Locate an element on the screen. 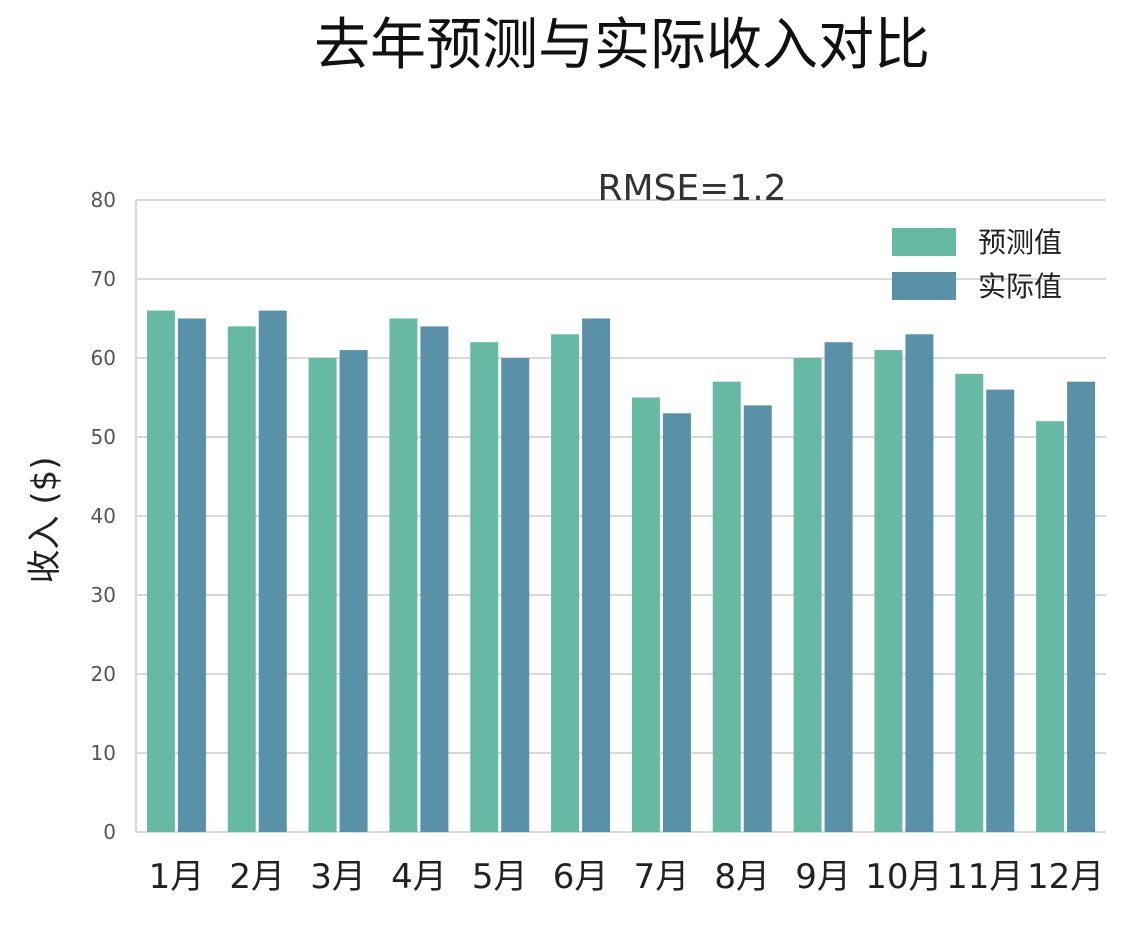  y-tick-label: 70 is located at coordinates (103, 279).